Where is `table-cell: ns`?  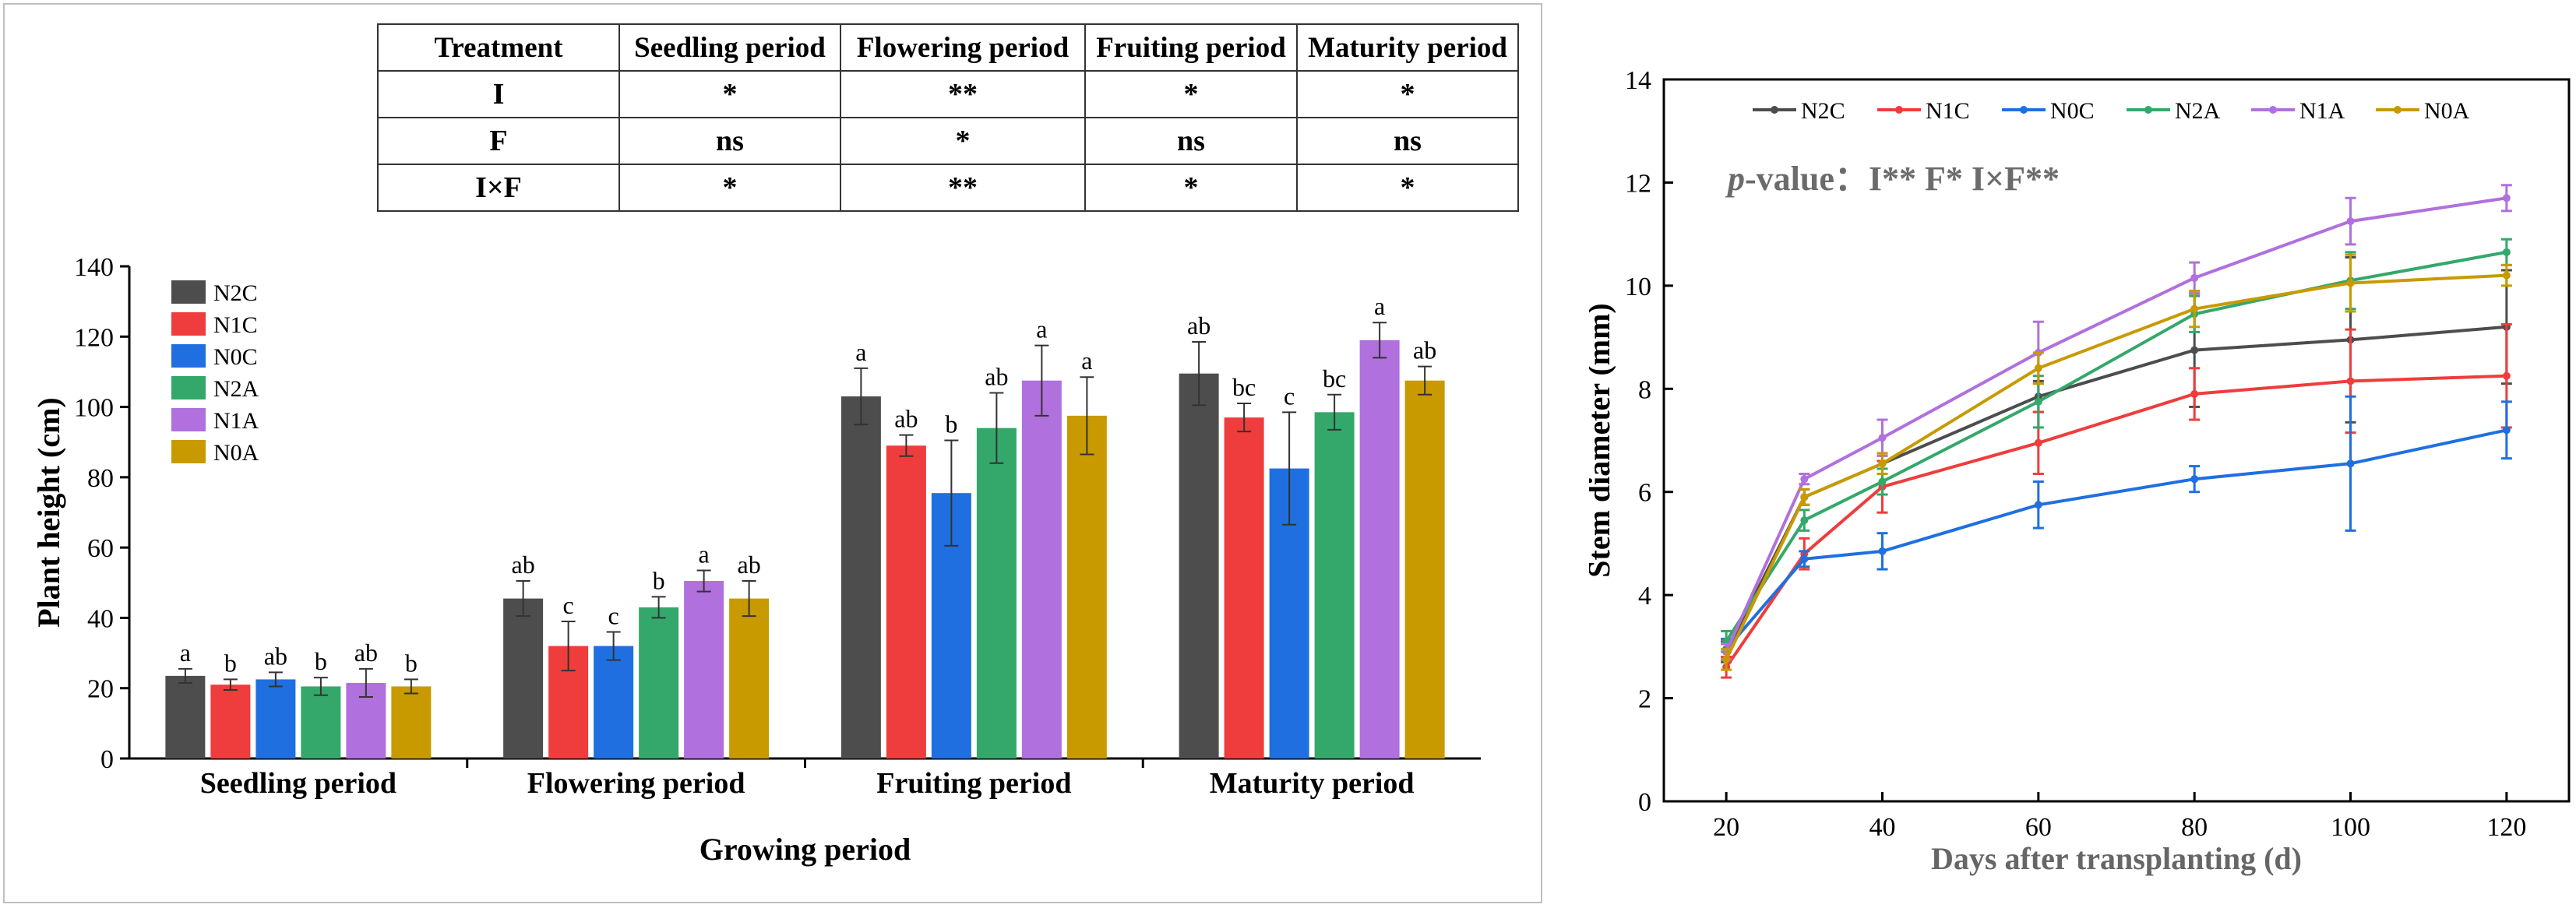 table-cell: ns is located at coordinates (1407, 141).